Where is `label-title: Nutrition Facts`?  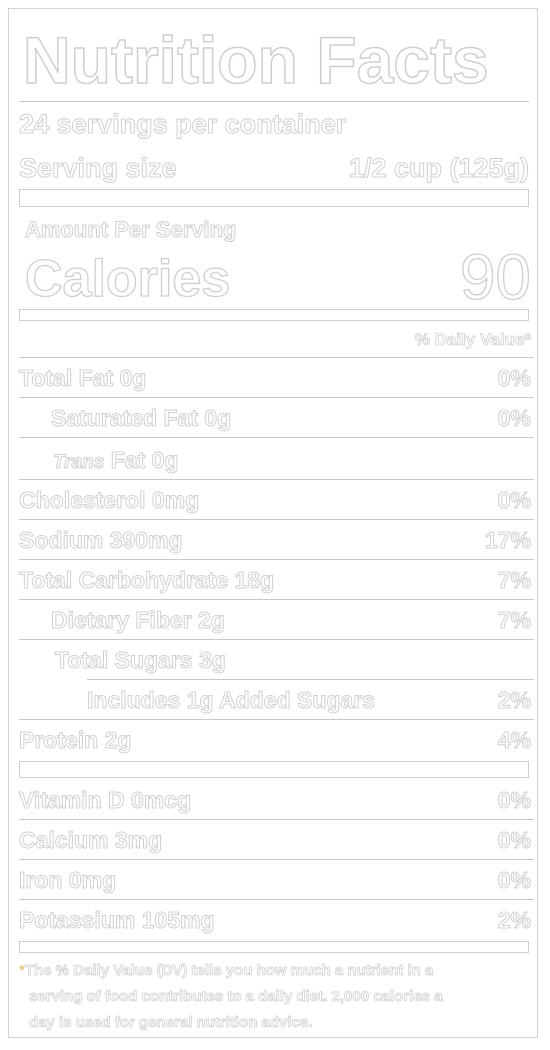 label-title: Nutrition Facts is located at coordinates (255, 60).